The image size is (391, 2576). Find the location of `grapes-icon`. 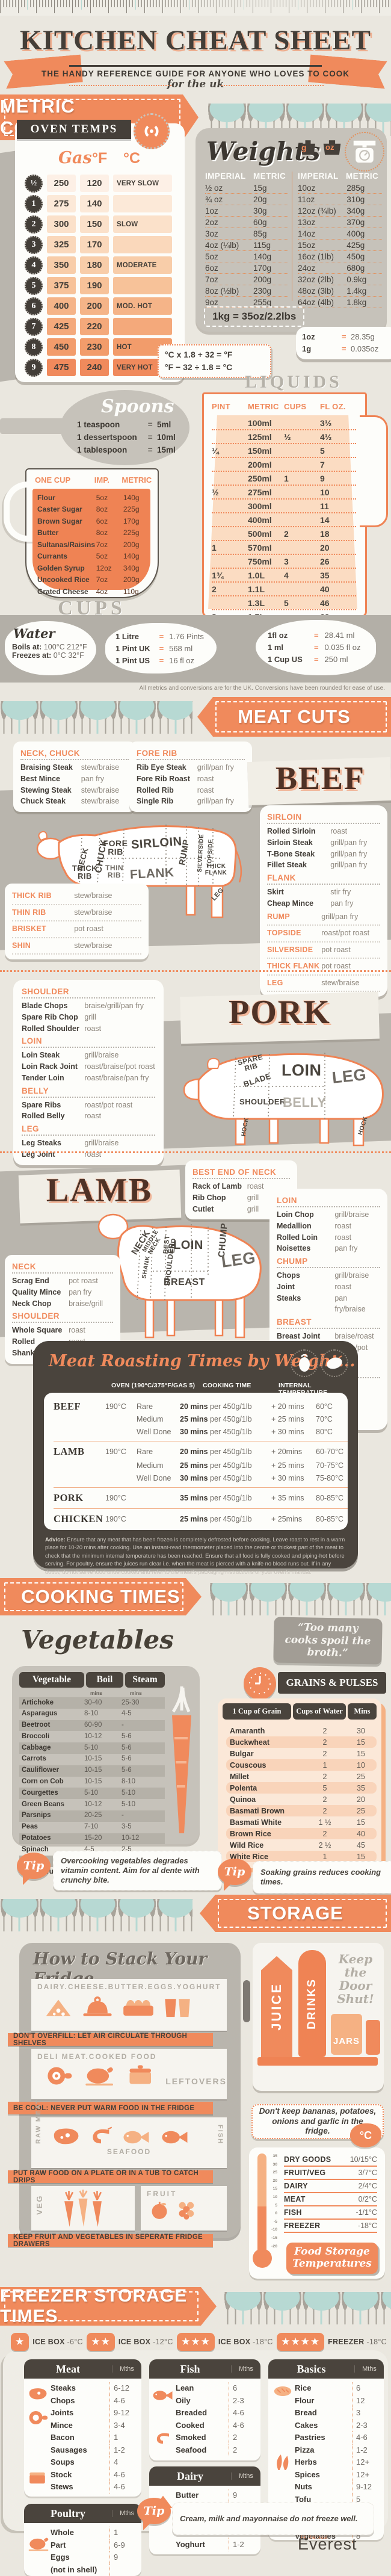

grapes-icon is located at coordinates (187, 2211).